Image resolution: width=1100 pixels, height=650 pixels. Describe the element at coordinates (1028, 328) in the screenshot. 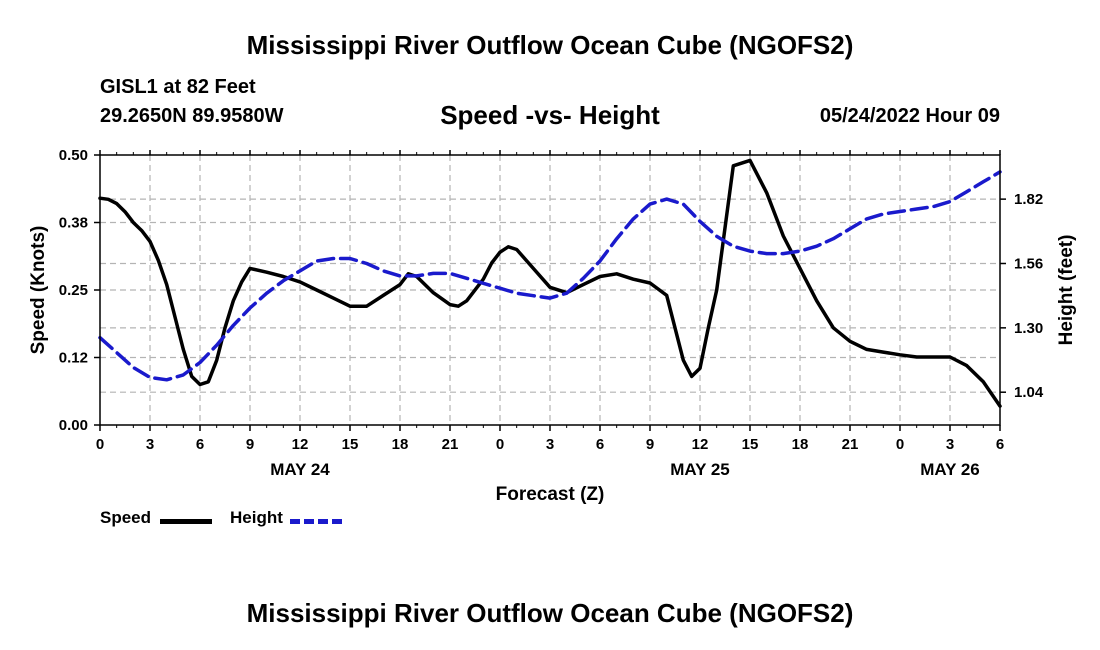

I see `y2-tick-label: 1.30` at that location.